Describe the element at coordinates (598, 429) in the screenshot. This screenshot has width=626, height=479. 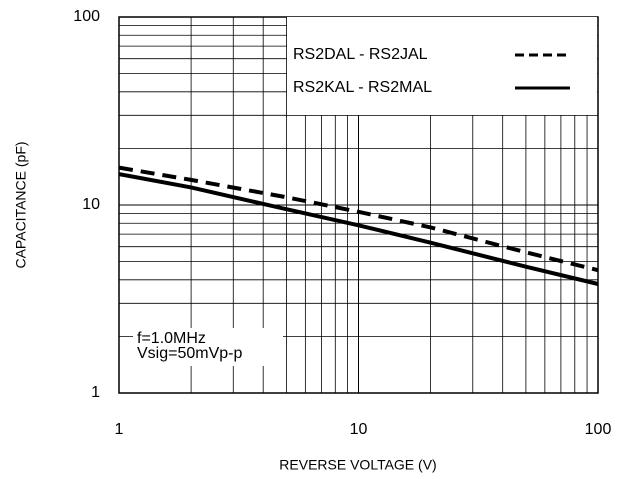
I see `x-tick-label: 100` at that location.